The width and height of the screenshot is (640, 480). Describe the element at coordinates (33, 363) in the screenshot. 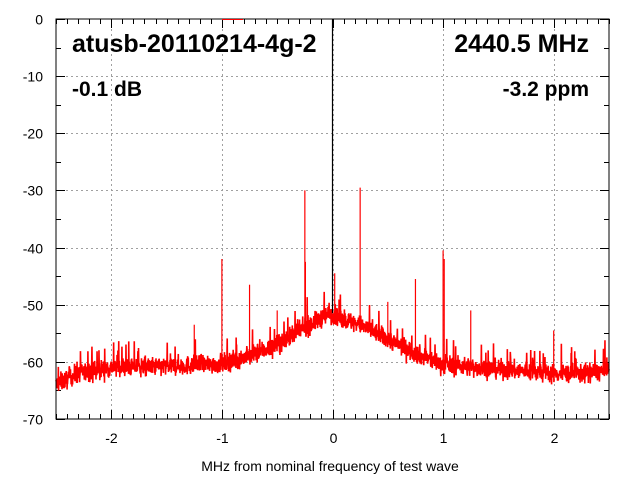

I see `y-tick-label: -60` at that location.